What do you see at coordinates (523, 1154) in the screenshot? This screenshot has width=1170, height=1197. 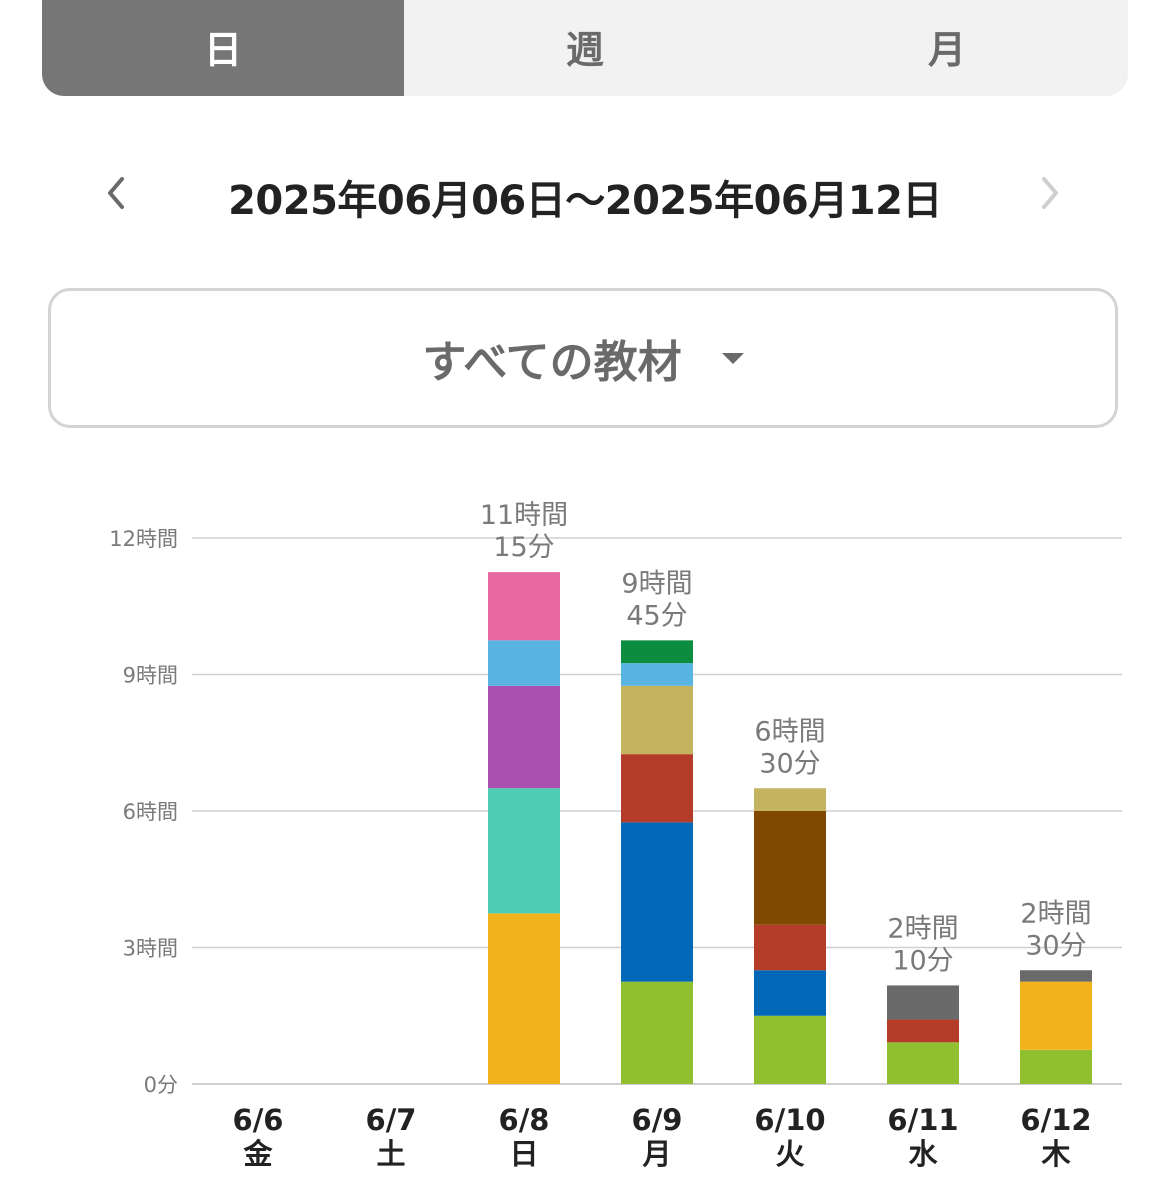 I see `x-weekday-label: 日` at bounding box center [523, 1154].